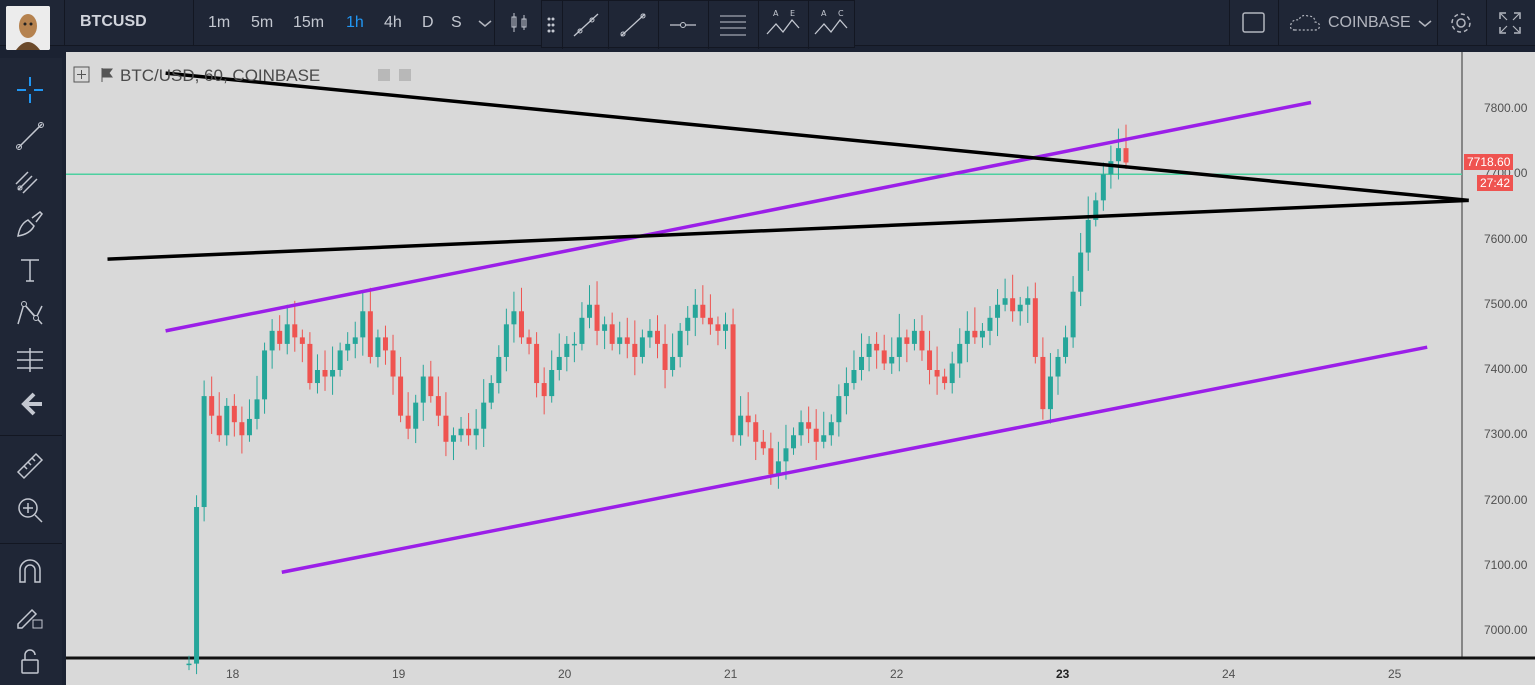 The width and height of the screenshot is (1535, 685). Describe the element at coordinates (30, 314) in the screenshot. I see `pattern-tool-icon` at that location.